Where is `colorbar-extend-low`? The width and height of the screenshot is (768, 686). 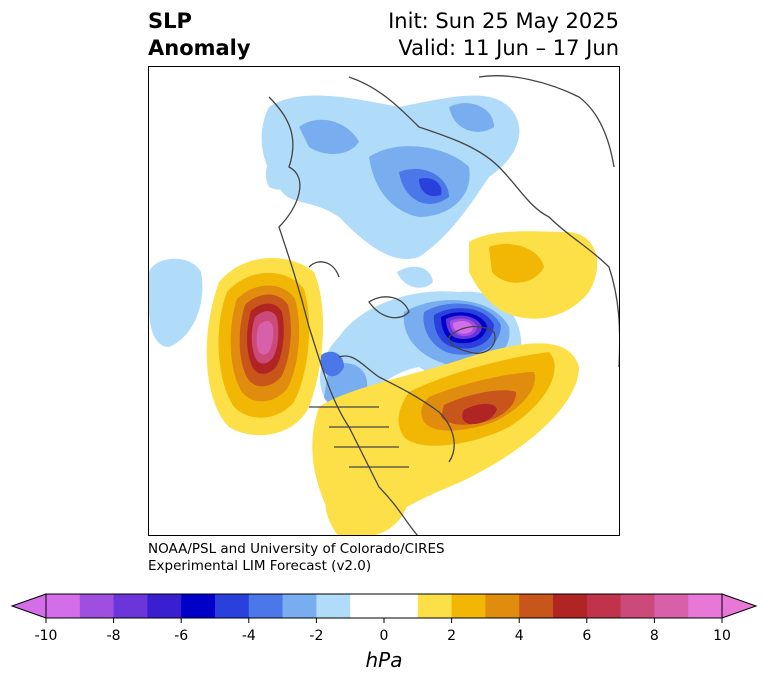 colorbar-extend-low is located at coordinates (28, 606).